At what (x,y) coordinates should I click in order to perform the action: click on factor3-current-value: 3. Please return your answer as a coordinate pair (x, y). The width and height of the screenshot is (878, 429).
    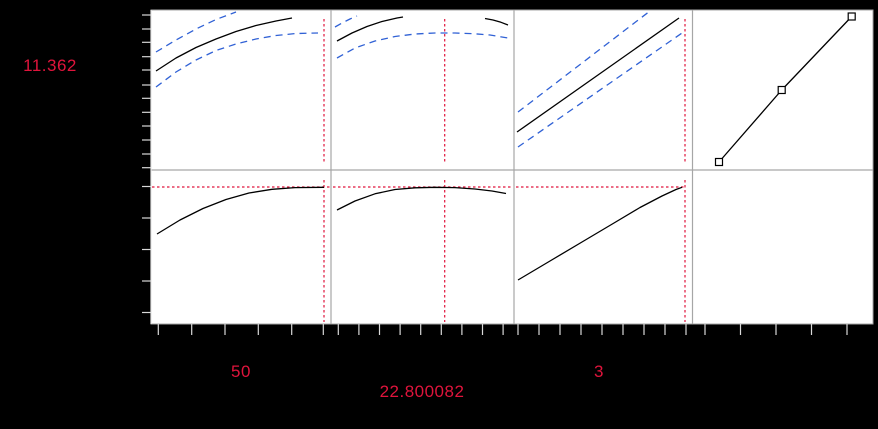
    Looking at the image, I should click on (599, 371).